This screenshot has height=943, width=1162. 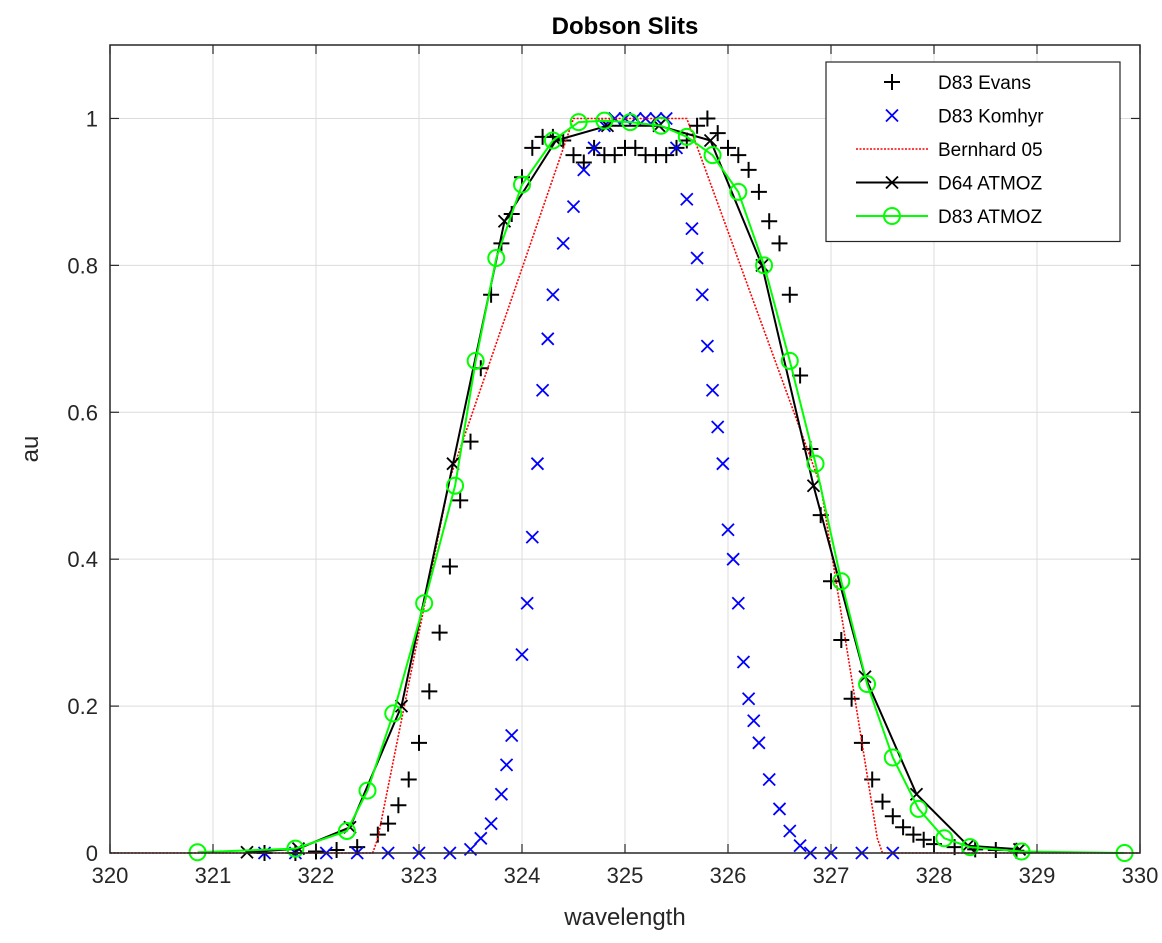 I want to click on legend-label: D83 ATMOZ, so click(x=990, y=217).